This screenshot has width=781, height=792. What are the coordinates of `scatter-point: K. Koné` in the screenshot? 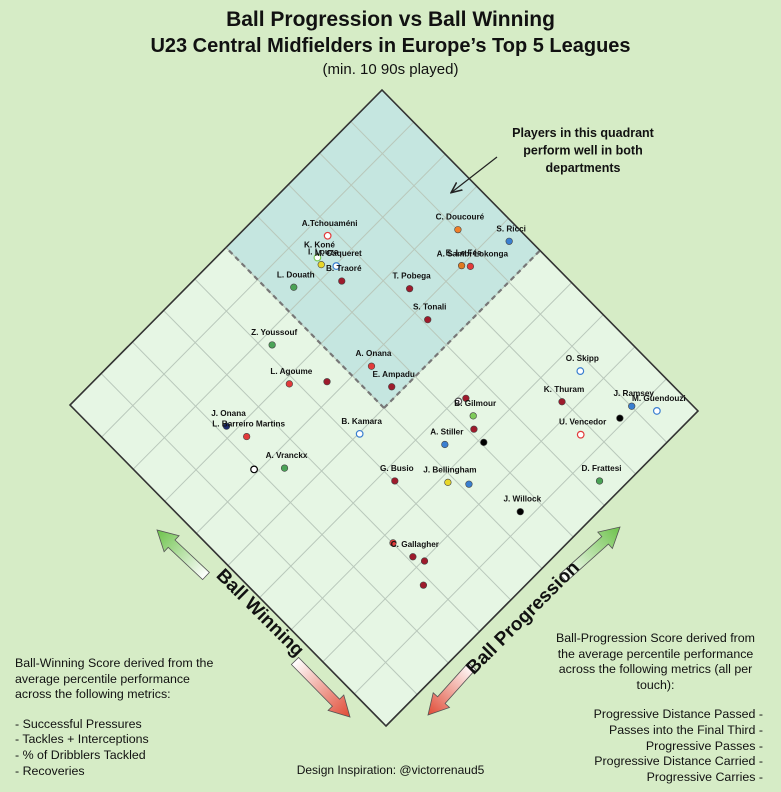 It's located at (319, 251).